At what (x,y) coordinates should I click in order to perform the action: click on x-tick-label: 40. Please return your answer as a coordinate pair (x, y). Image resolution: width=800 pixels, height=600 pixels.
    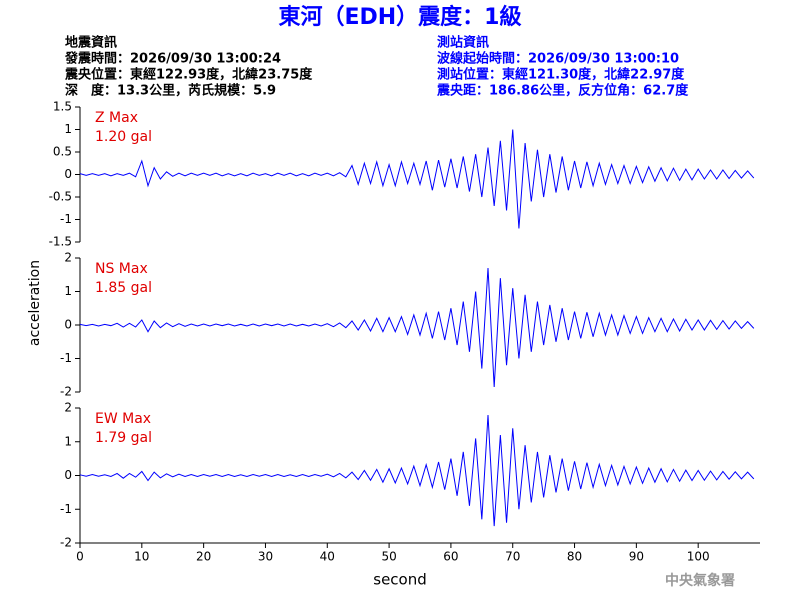
    Looking at the image, I should click on (327, 557).